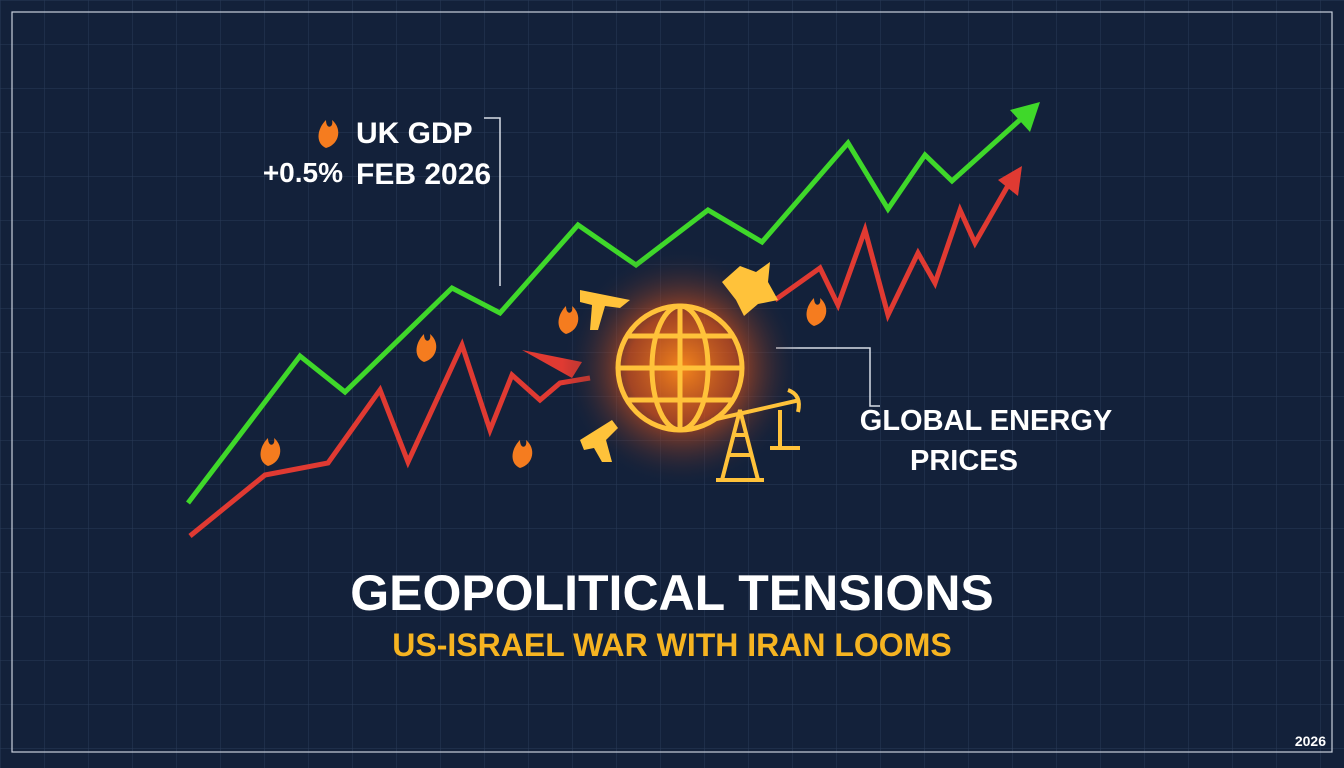 This screenshot has height=768, width=1344. I want to click on gdp-date: FEB 2026, so click(423, 174).